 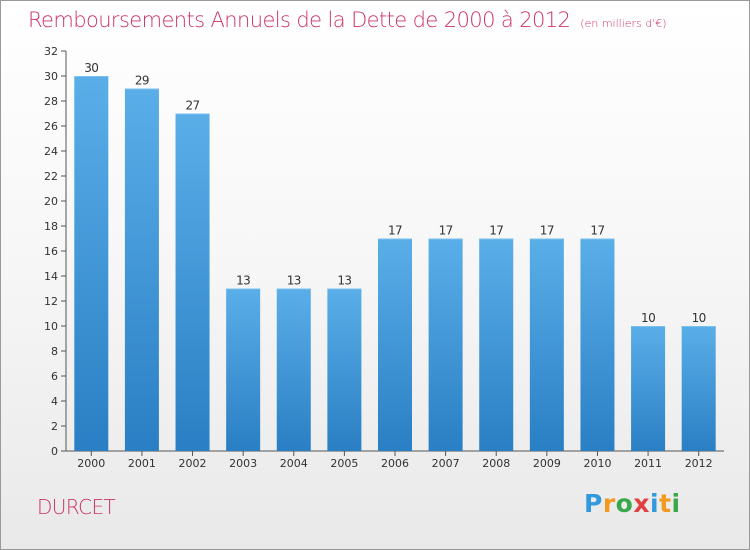 What do you see at coordinates (51, 76) in the screenshot?
I see `y-tick-label: 30` at bounding box center [51, 76].